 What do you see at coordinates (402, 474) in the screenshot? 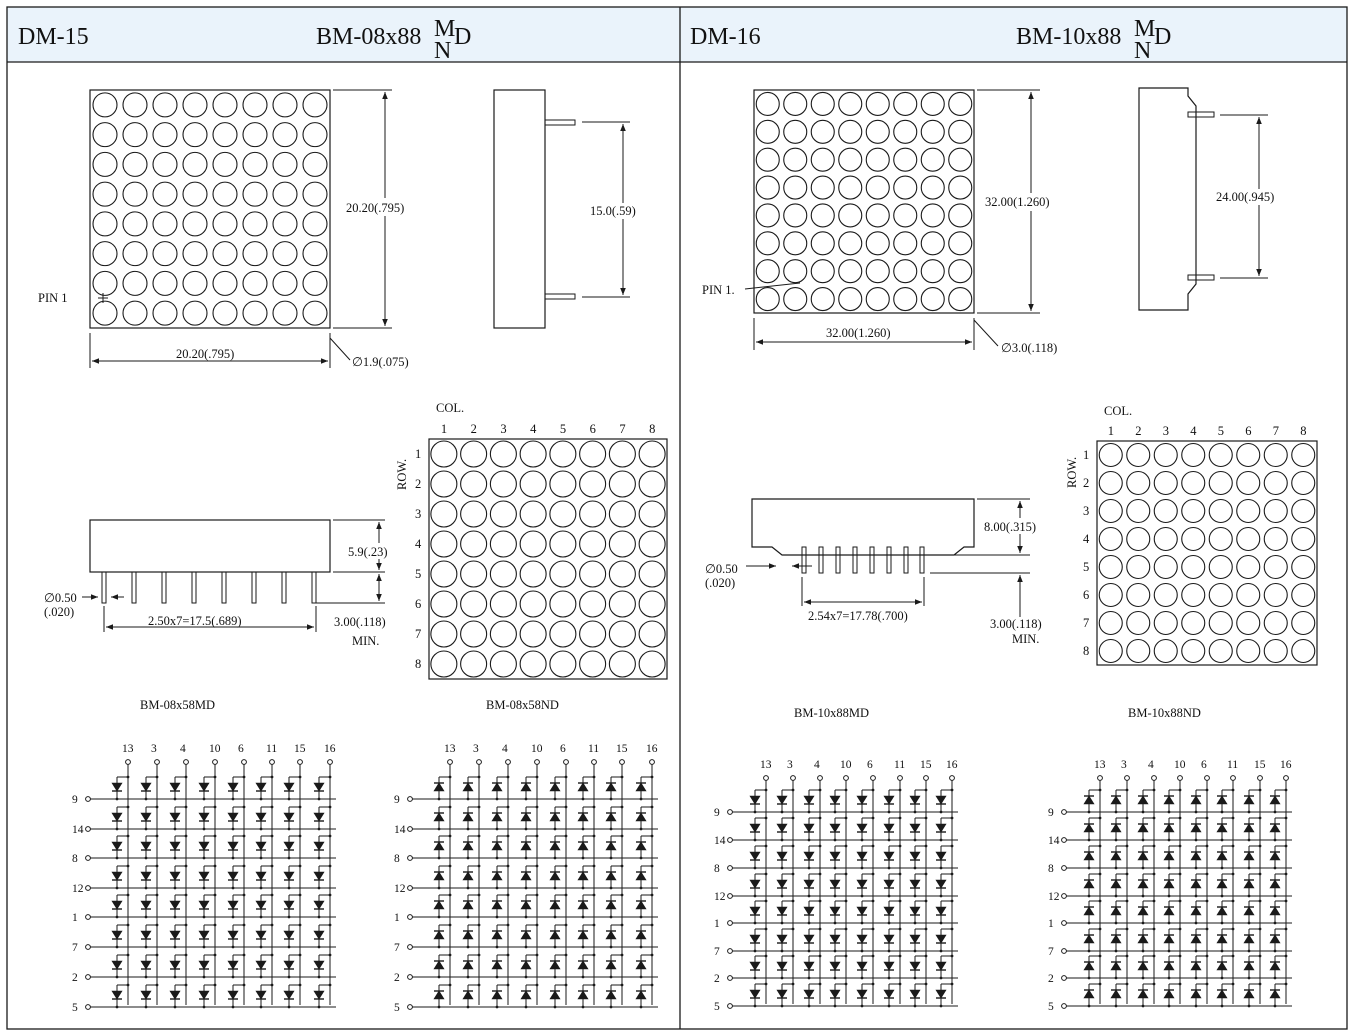
I see `left-row-label: ROW.` at bounding box center [402, 474].